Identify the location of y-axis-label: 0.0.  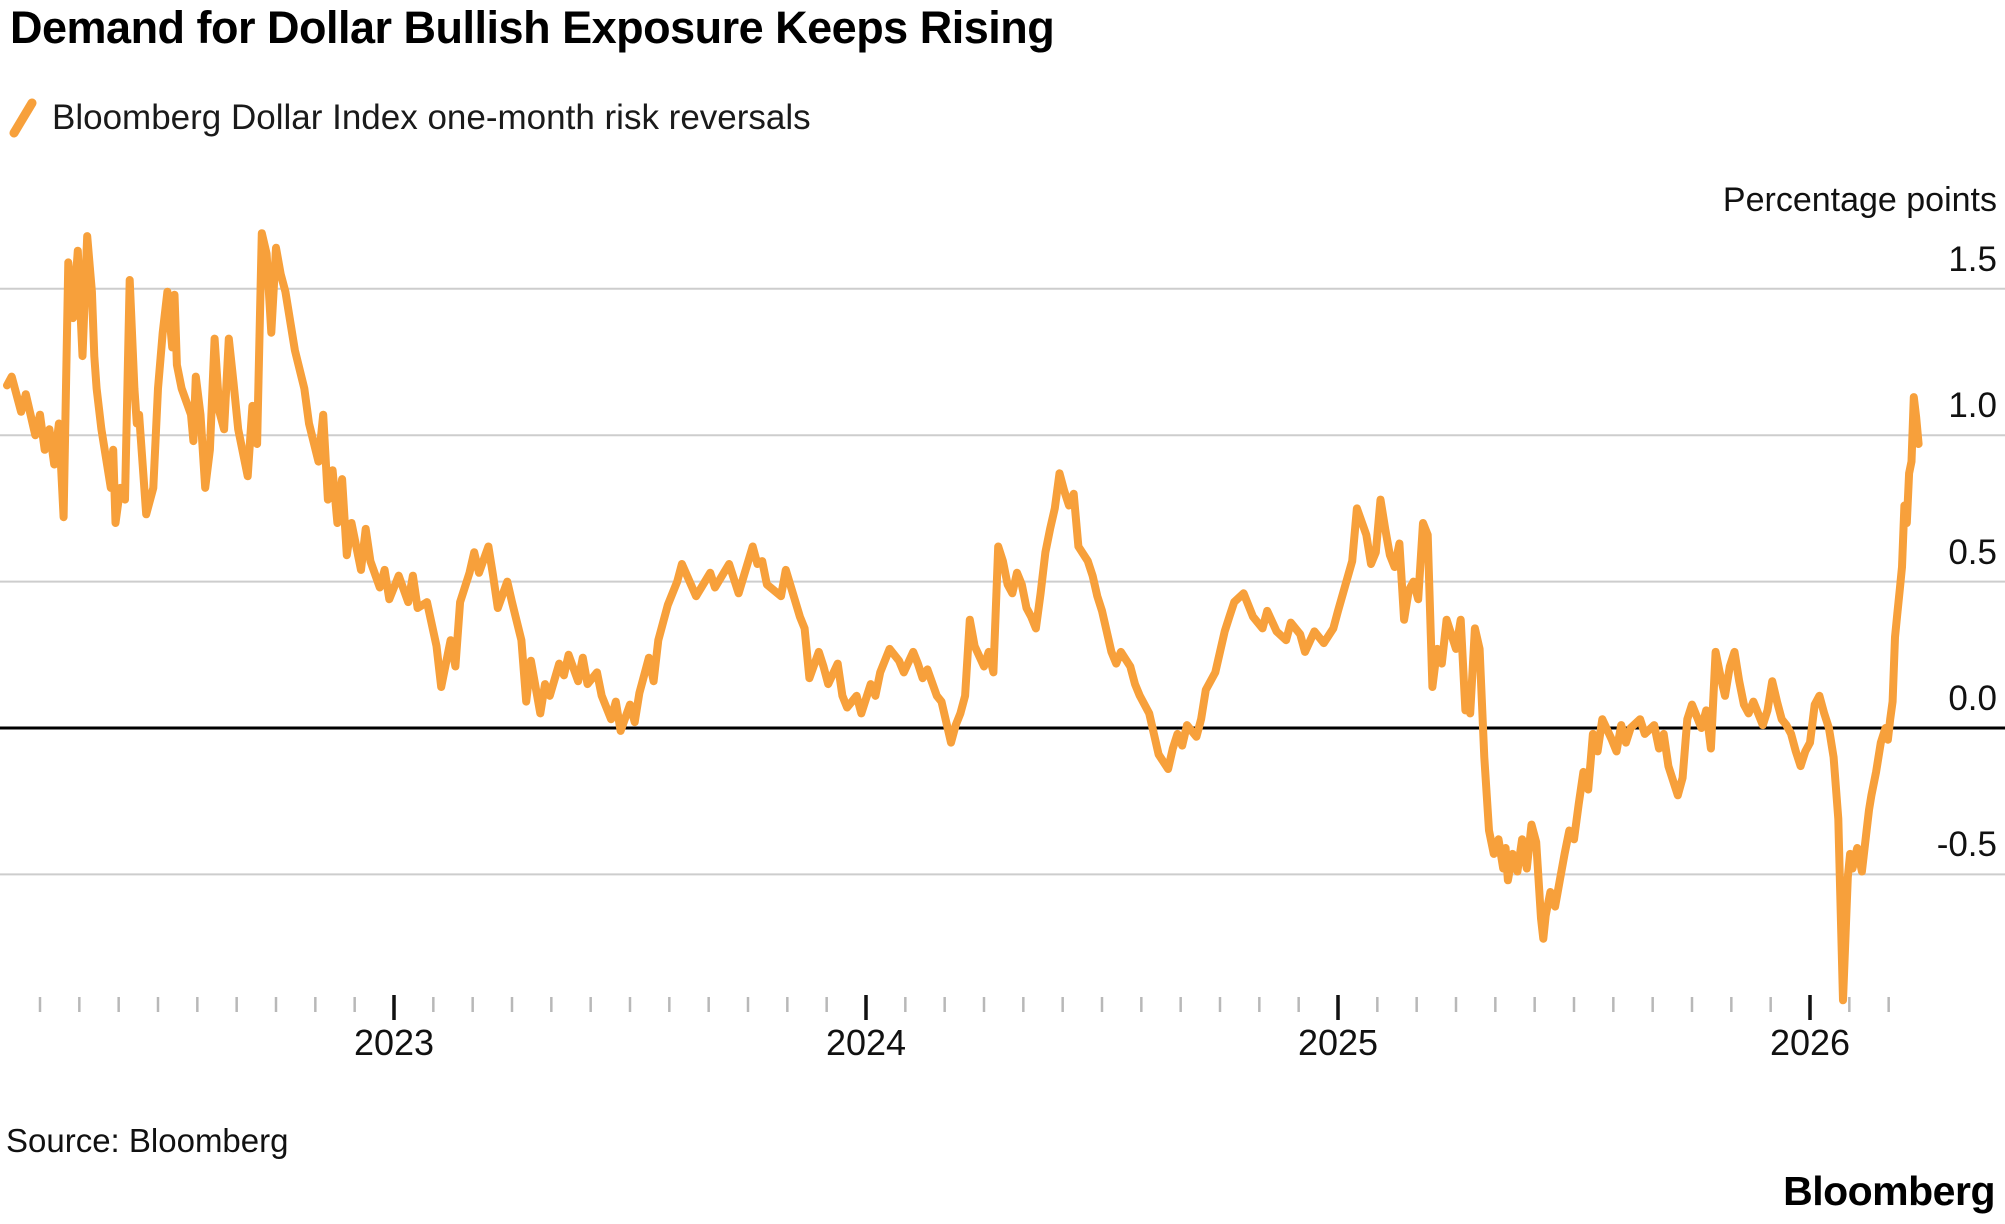
(1972, 698).